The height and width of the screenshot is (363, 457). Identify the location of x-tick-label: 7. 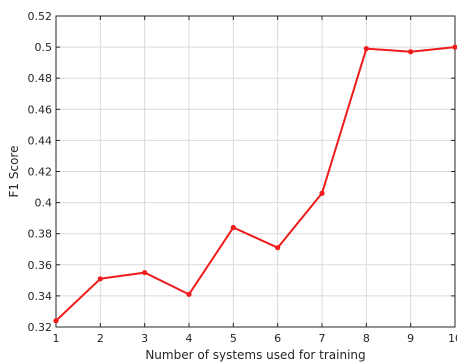
(322, 338).